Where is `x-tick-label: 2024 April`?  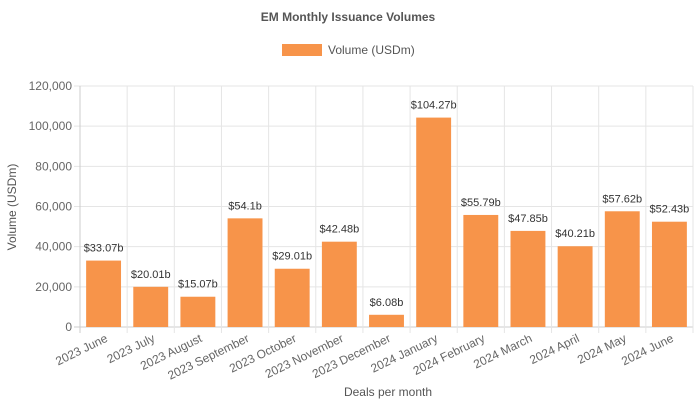 x-tick-label: 2024 April is located at coordinates (554, 349).